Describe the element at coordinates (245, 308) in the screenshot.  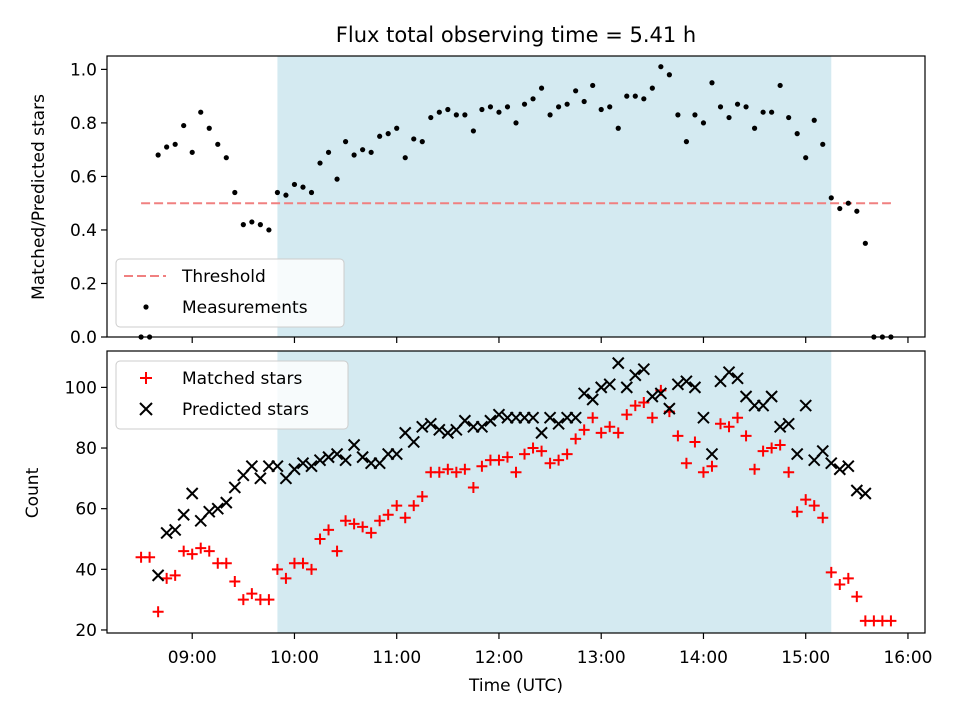
I see `legend-label: Measurements` at that location.